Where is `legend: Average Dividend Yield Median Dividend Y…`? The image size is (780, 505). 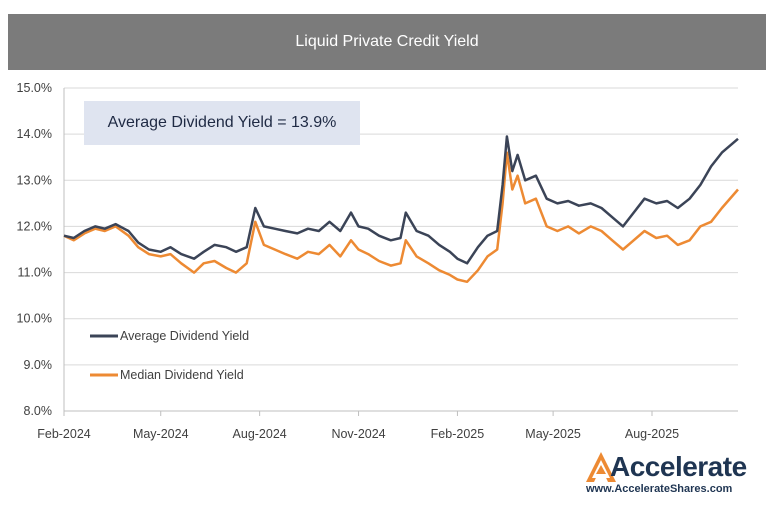 legend: Average Dividend Yield Median Dividend Y… is located at coordinates (169, 355).